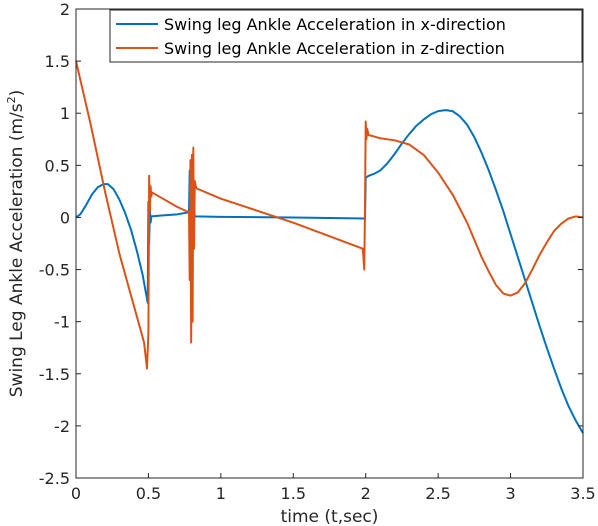  Describe the element at coordinates (510, 493) in the screenshot. I see `x-tick-label: 3` at that location.